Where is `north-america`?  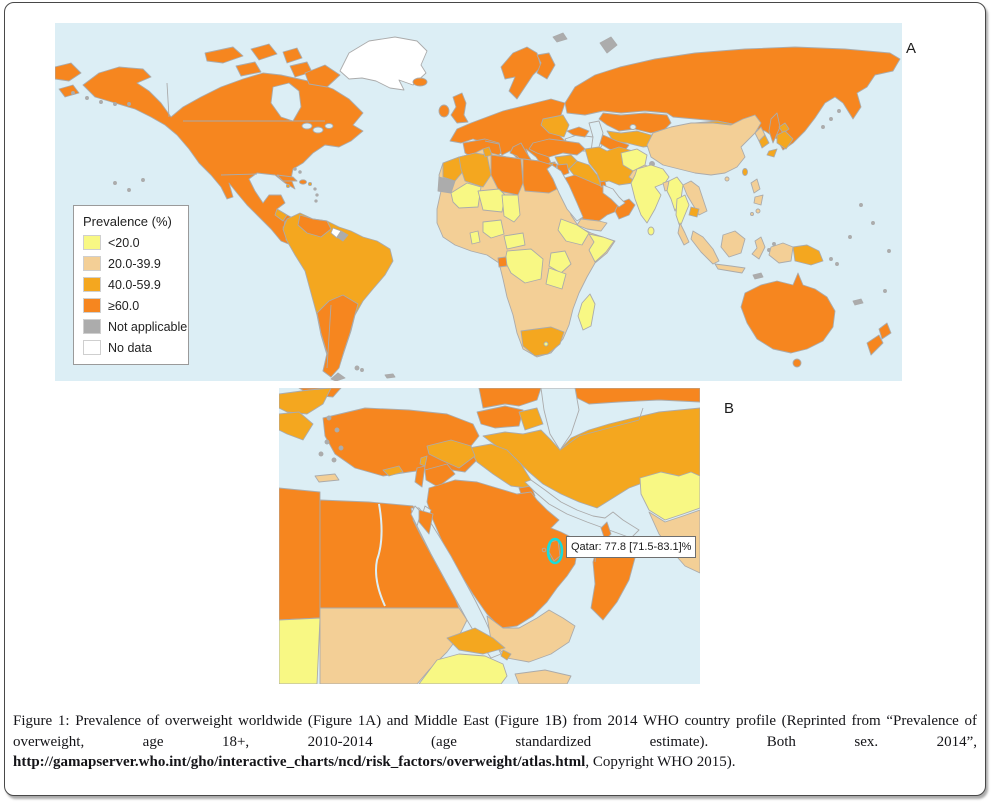 north-america is located at coordinates (209, 144).